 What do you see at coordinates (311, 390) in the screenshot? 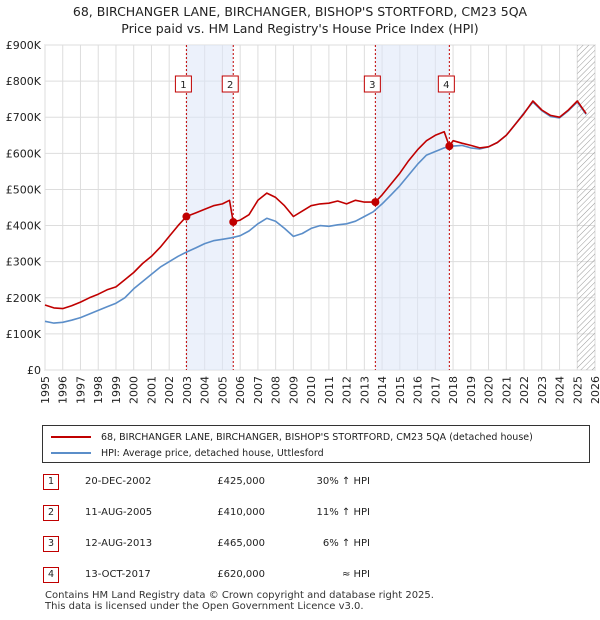
I see `x-tick-label: 2010` at bounding box center [311, 390].